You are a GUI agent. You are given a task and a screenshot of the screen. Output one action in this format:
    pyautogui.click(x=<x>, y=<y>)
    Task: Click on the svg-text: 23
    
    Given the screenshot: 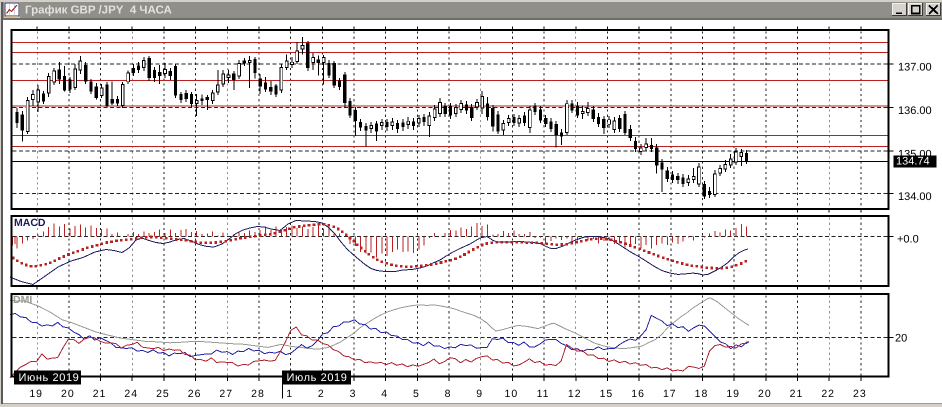 What is the action you would take?
    pyautogui.click(x=860, y=394)
    